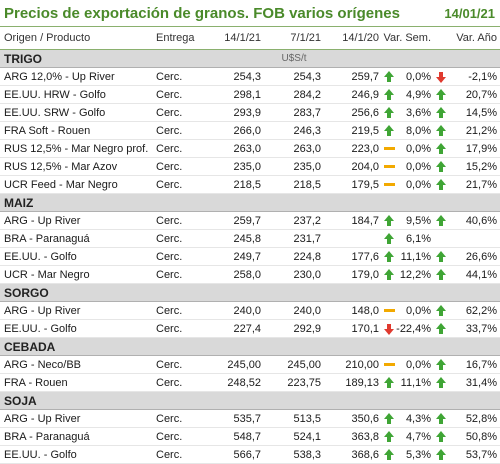  I want to click on column-header-date-1: 14/1/21, so click(234, 38).